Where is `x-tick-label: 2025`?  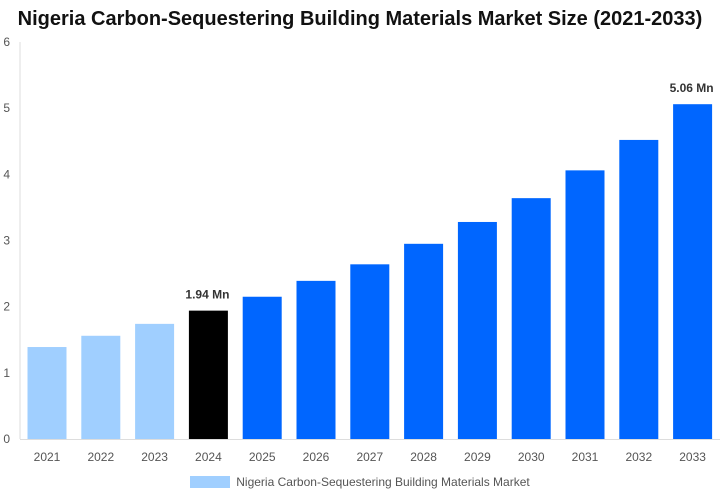 x-tick-label: 2025 is located at coordinates (262, 457).